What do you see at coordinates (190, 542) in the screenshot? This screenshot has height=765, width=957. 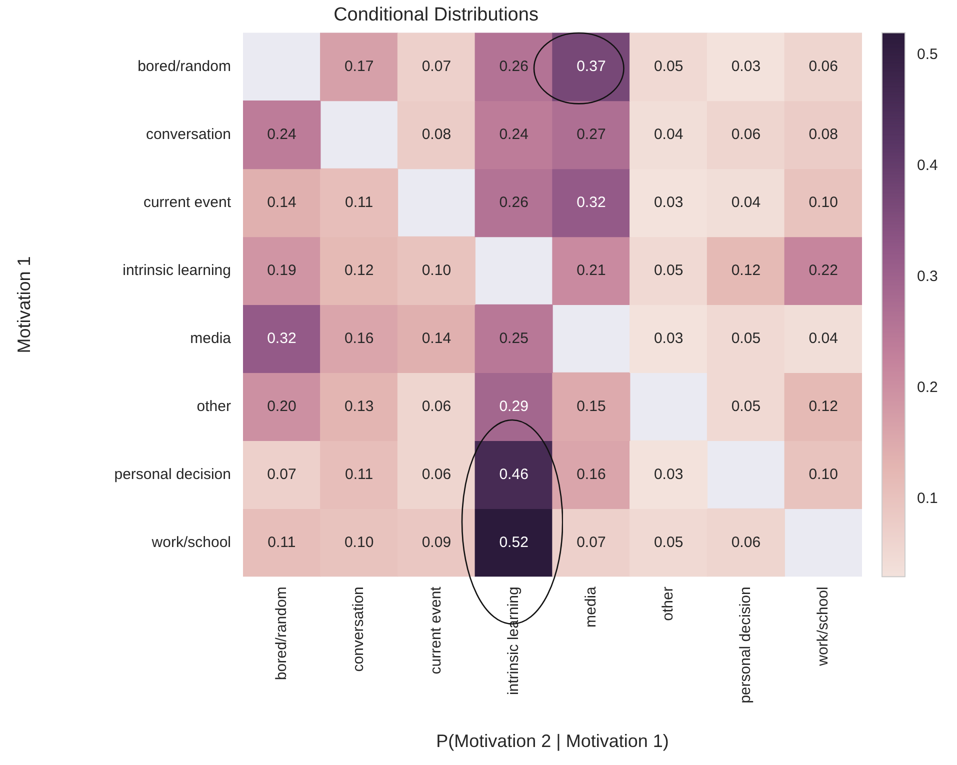 I see `y-tick-label: work/school` at bounding box center [190, 542].